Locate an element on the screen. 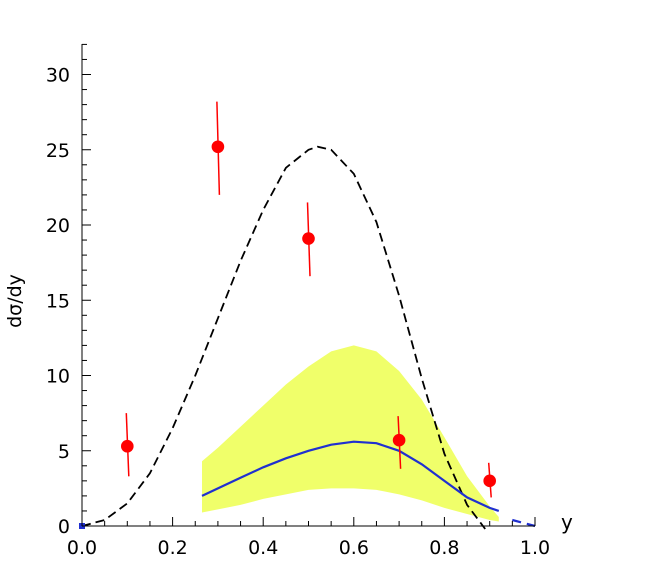 This screenshot has width=653, height=561. x-tick-label: 1.0 is located at coordinates (535, 548).